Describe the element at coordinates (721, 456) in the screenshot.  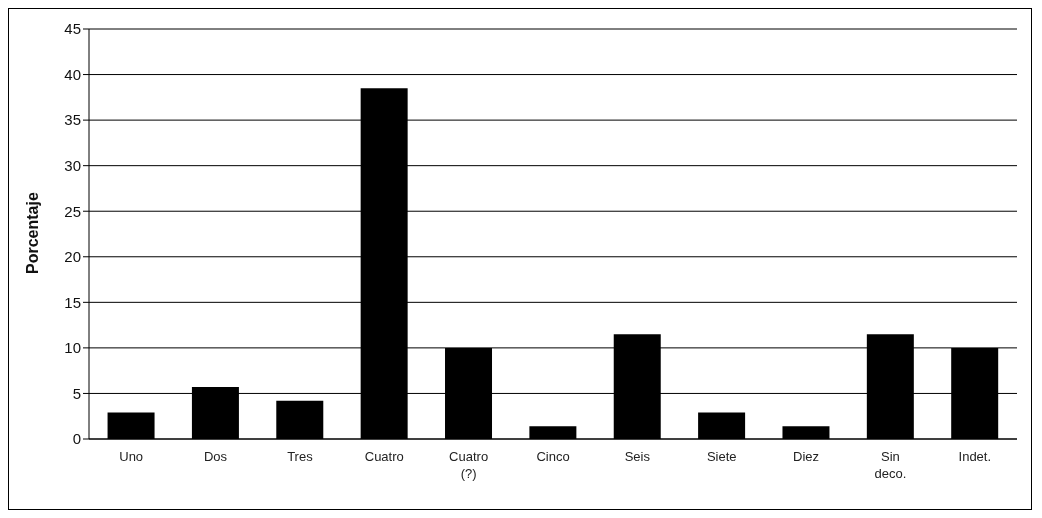
I see `x-tick-label: Siete` at that location.